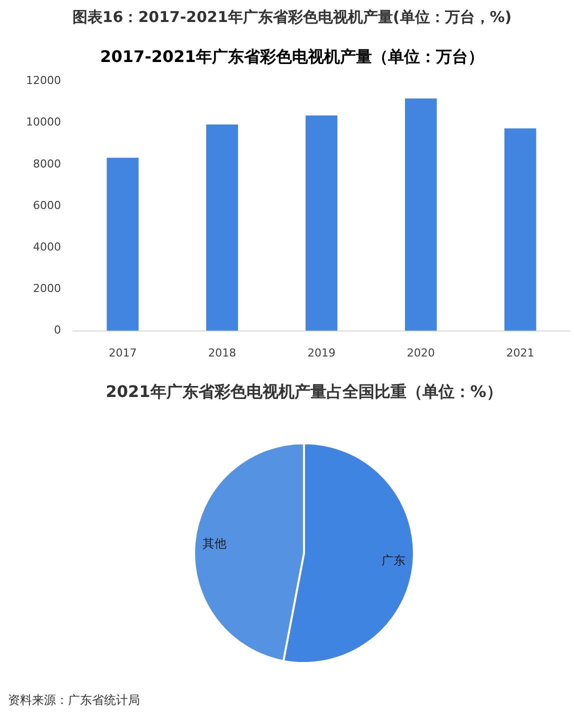 The image size is (574, 718). I want to click on y-tick-label: 12000, so click(43, 81).